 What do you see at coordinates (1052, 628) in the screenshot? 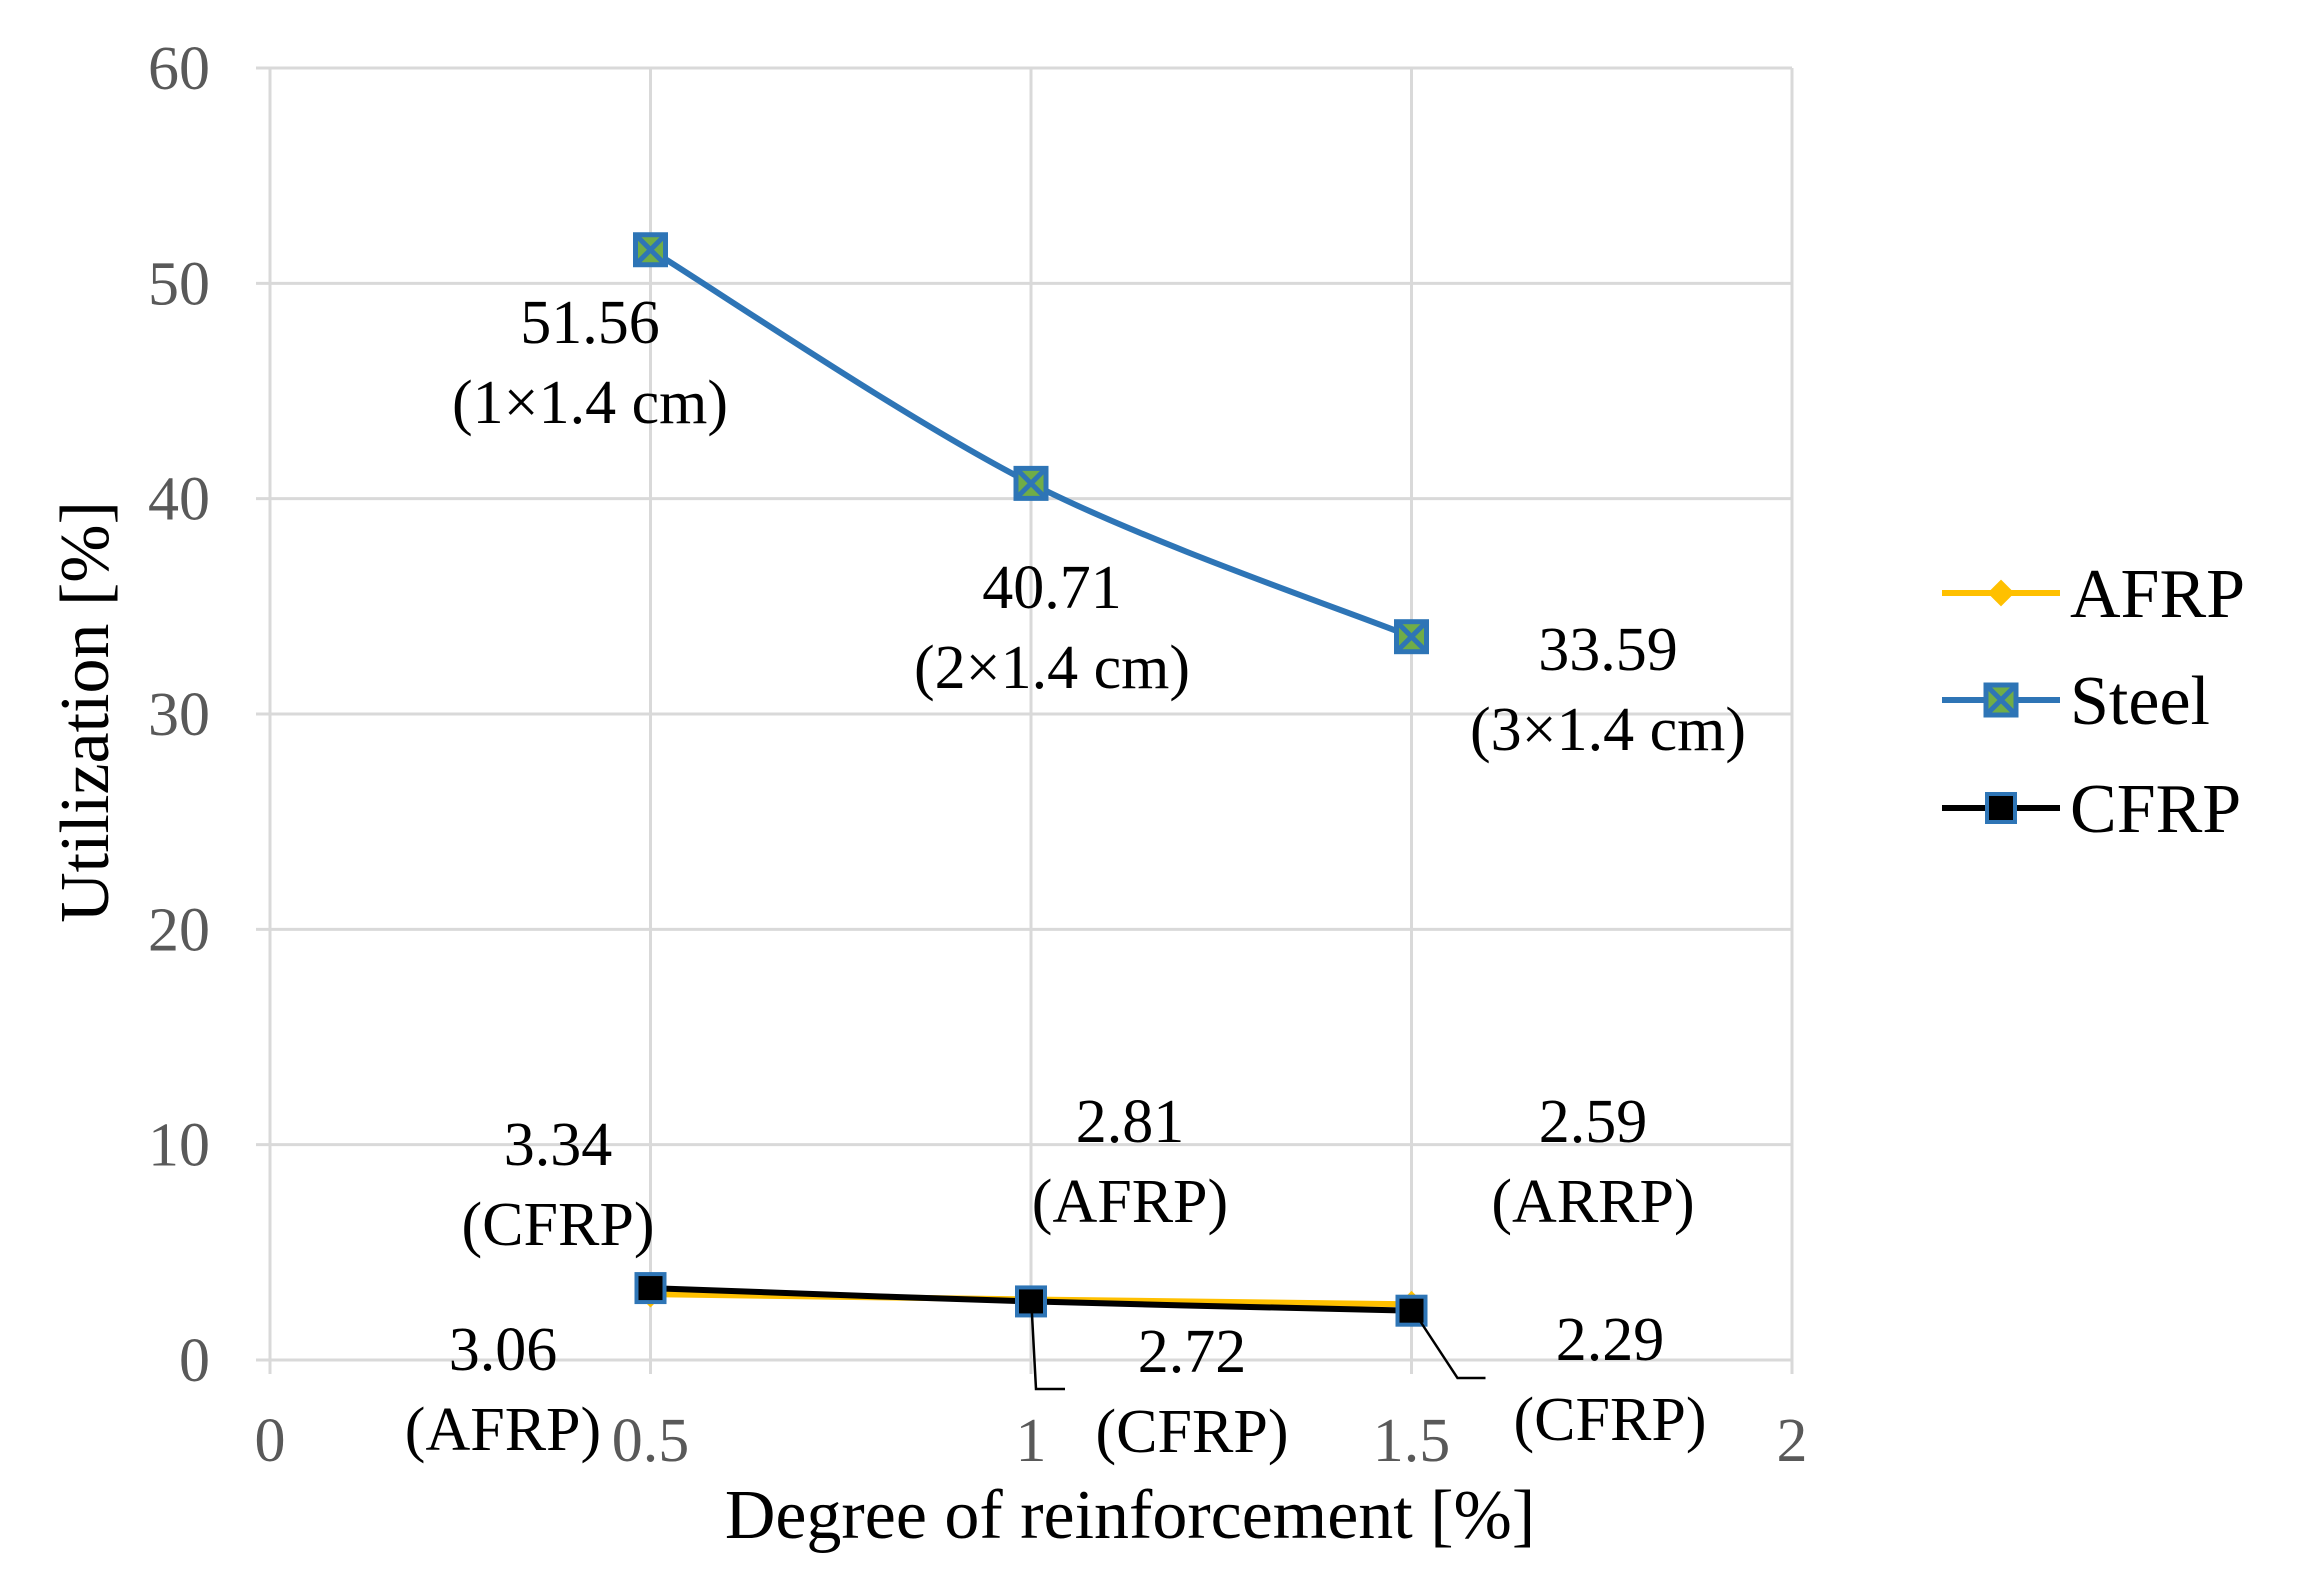
I see `data-label-steel-1: 40.71 (2×1.4 cm)` at bounding box center [1052, 628].